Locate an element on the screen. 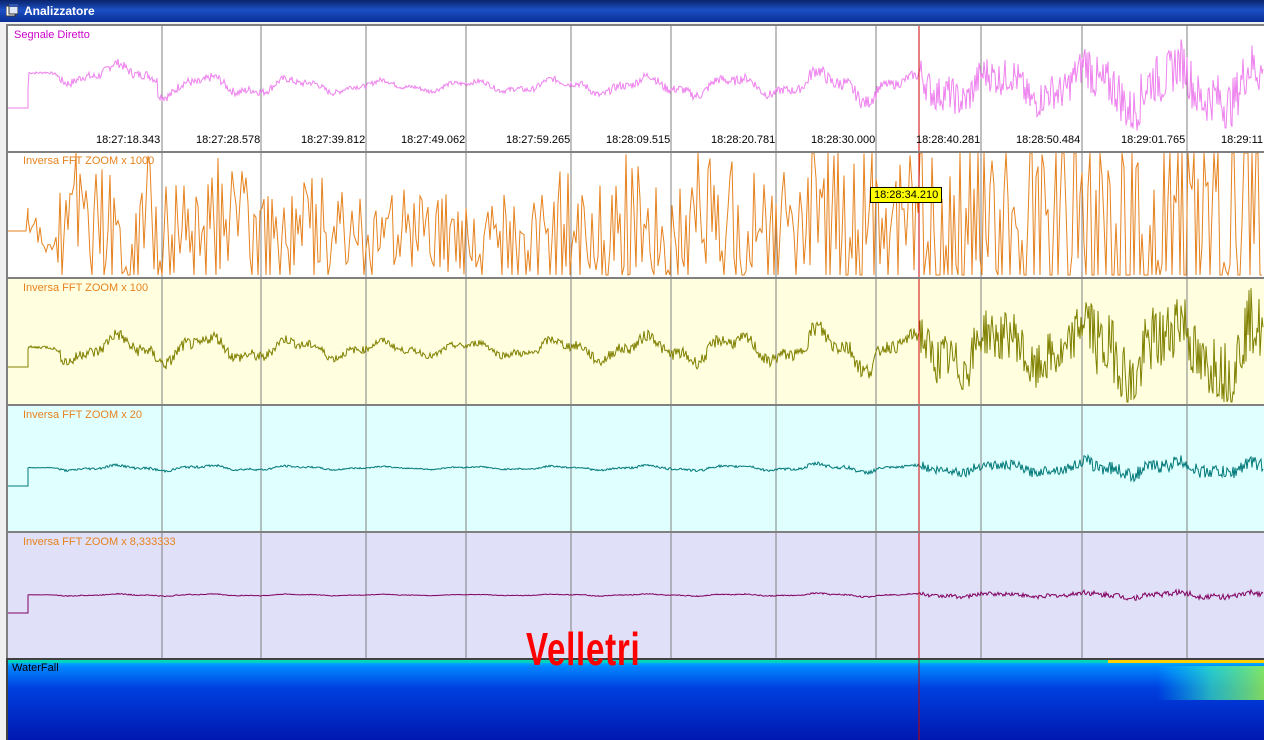 Image resolution: width=1264 pixels, height=740 pixels. time-tick-label: 18:28:20.781 is located at coordinates (743, 140).